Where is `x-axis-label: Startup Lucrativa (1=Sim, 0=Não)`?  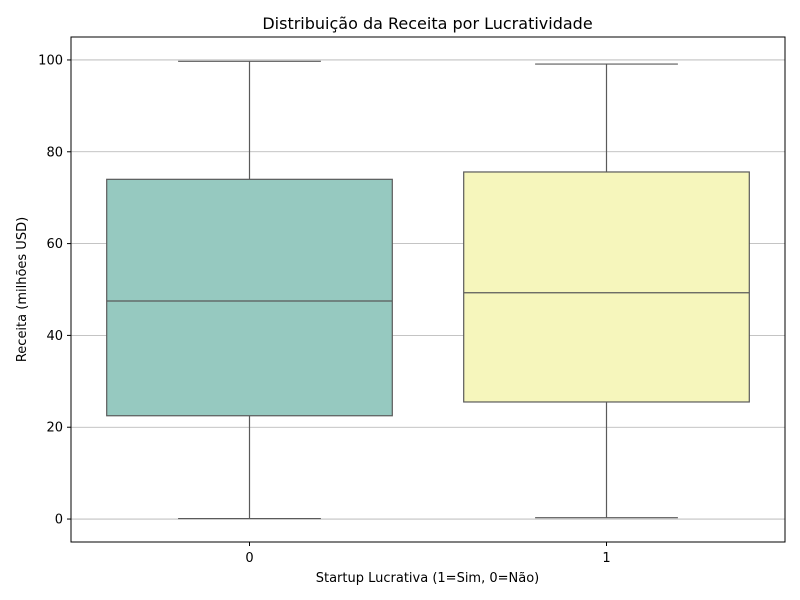
x-axis-label: Startup Lucrativa (1=Sim, 0=Não) is located at coordinates (428, 578).